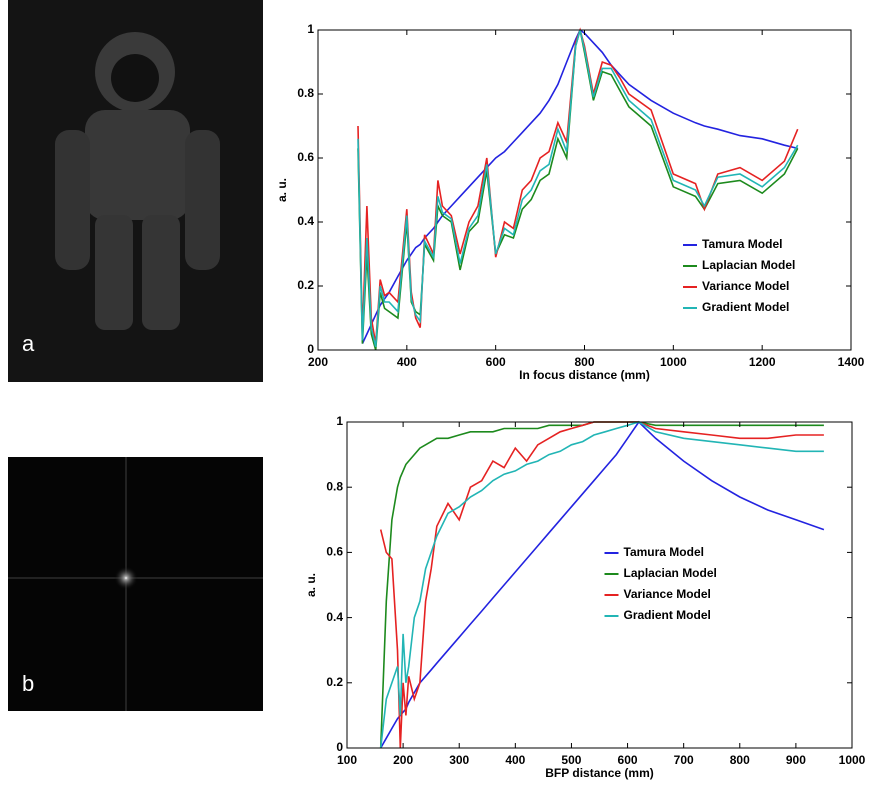 The image size is (874, 787). What do you see at coordinates (459, 760) in the screenshot?
I see `x-tick-label: 300` at bounding box center [459, 760].